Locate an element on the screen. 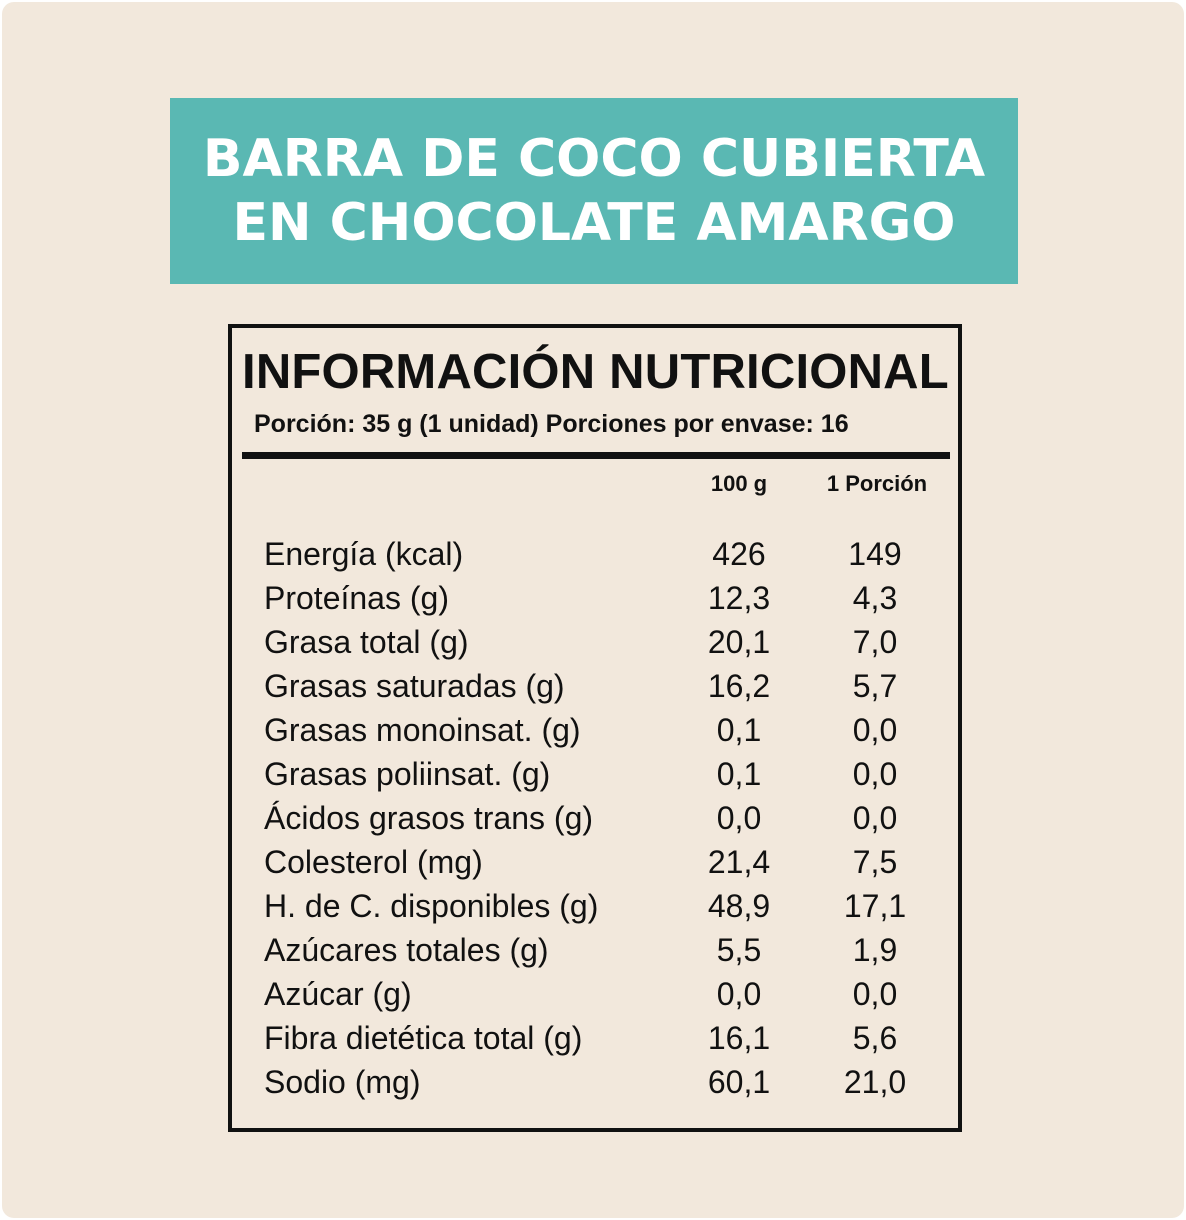 Image resolution: width=1186 pixels, height=1220 pixels. value-per-serving: 1,9 is located at coordinates (875, 950).